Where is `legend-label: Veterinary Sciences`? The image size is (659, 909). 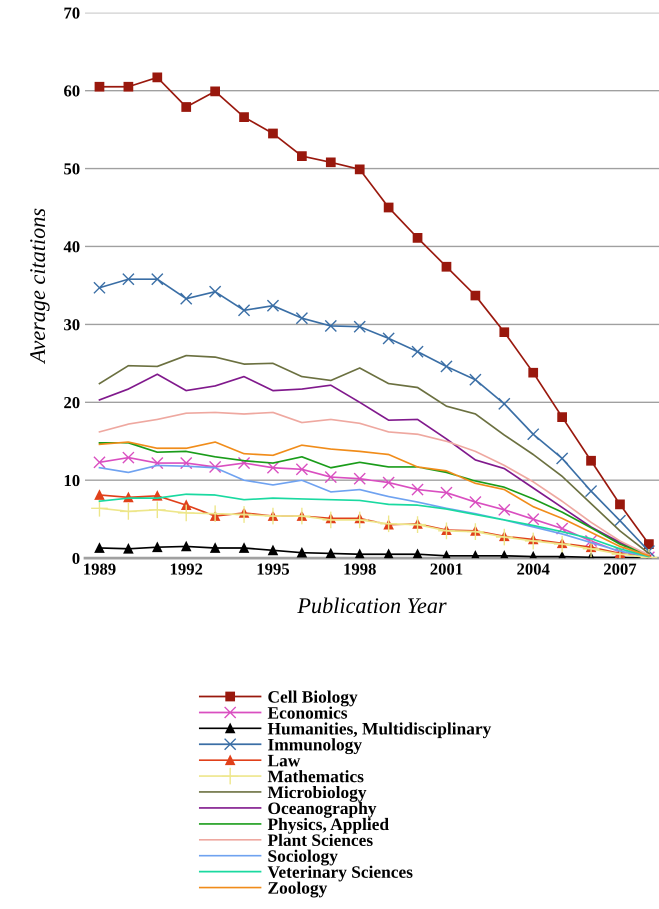 legend-label: Veterinary Sciences is located at coordinates (340, 874).